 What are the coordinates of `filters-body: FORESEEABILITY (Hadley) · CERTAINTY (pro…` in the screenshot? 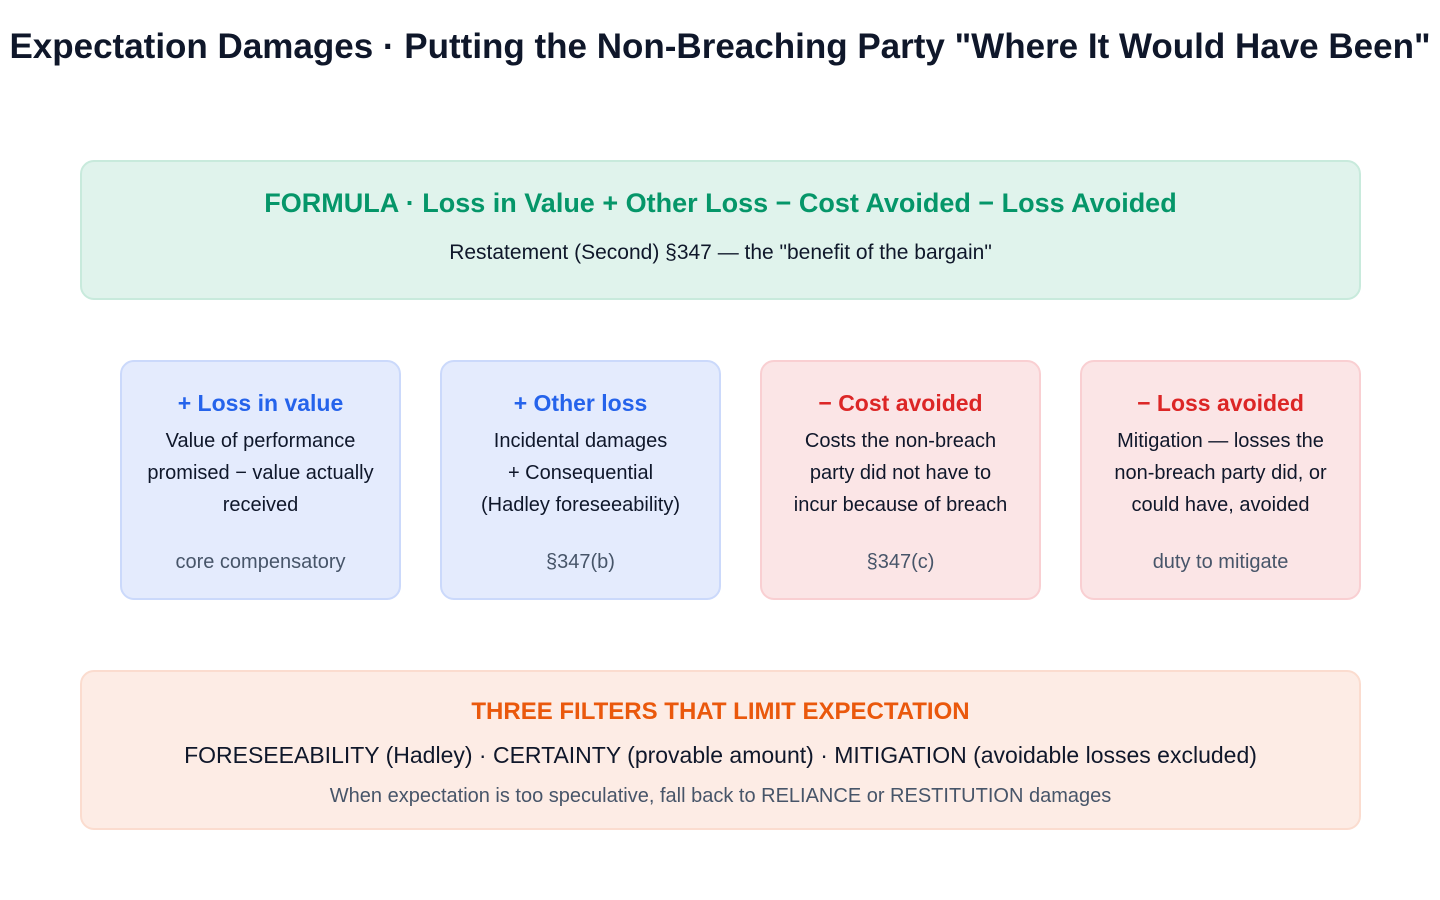 It's located at (720, 755).